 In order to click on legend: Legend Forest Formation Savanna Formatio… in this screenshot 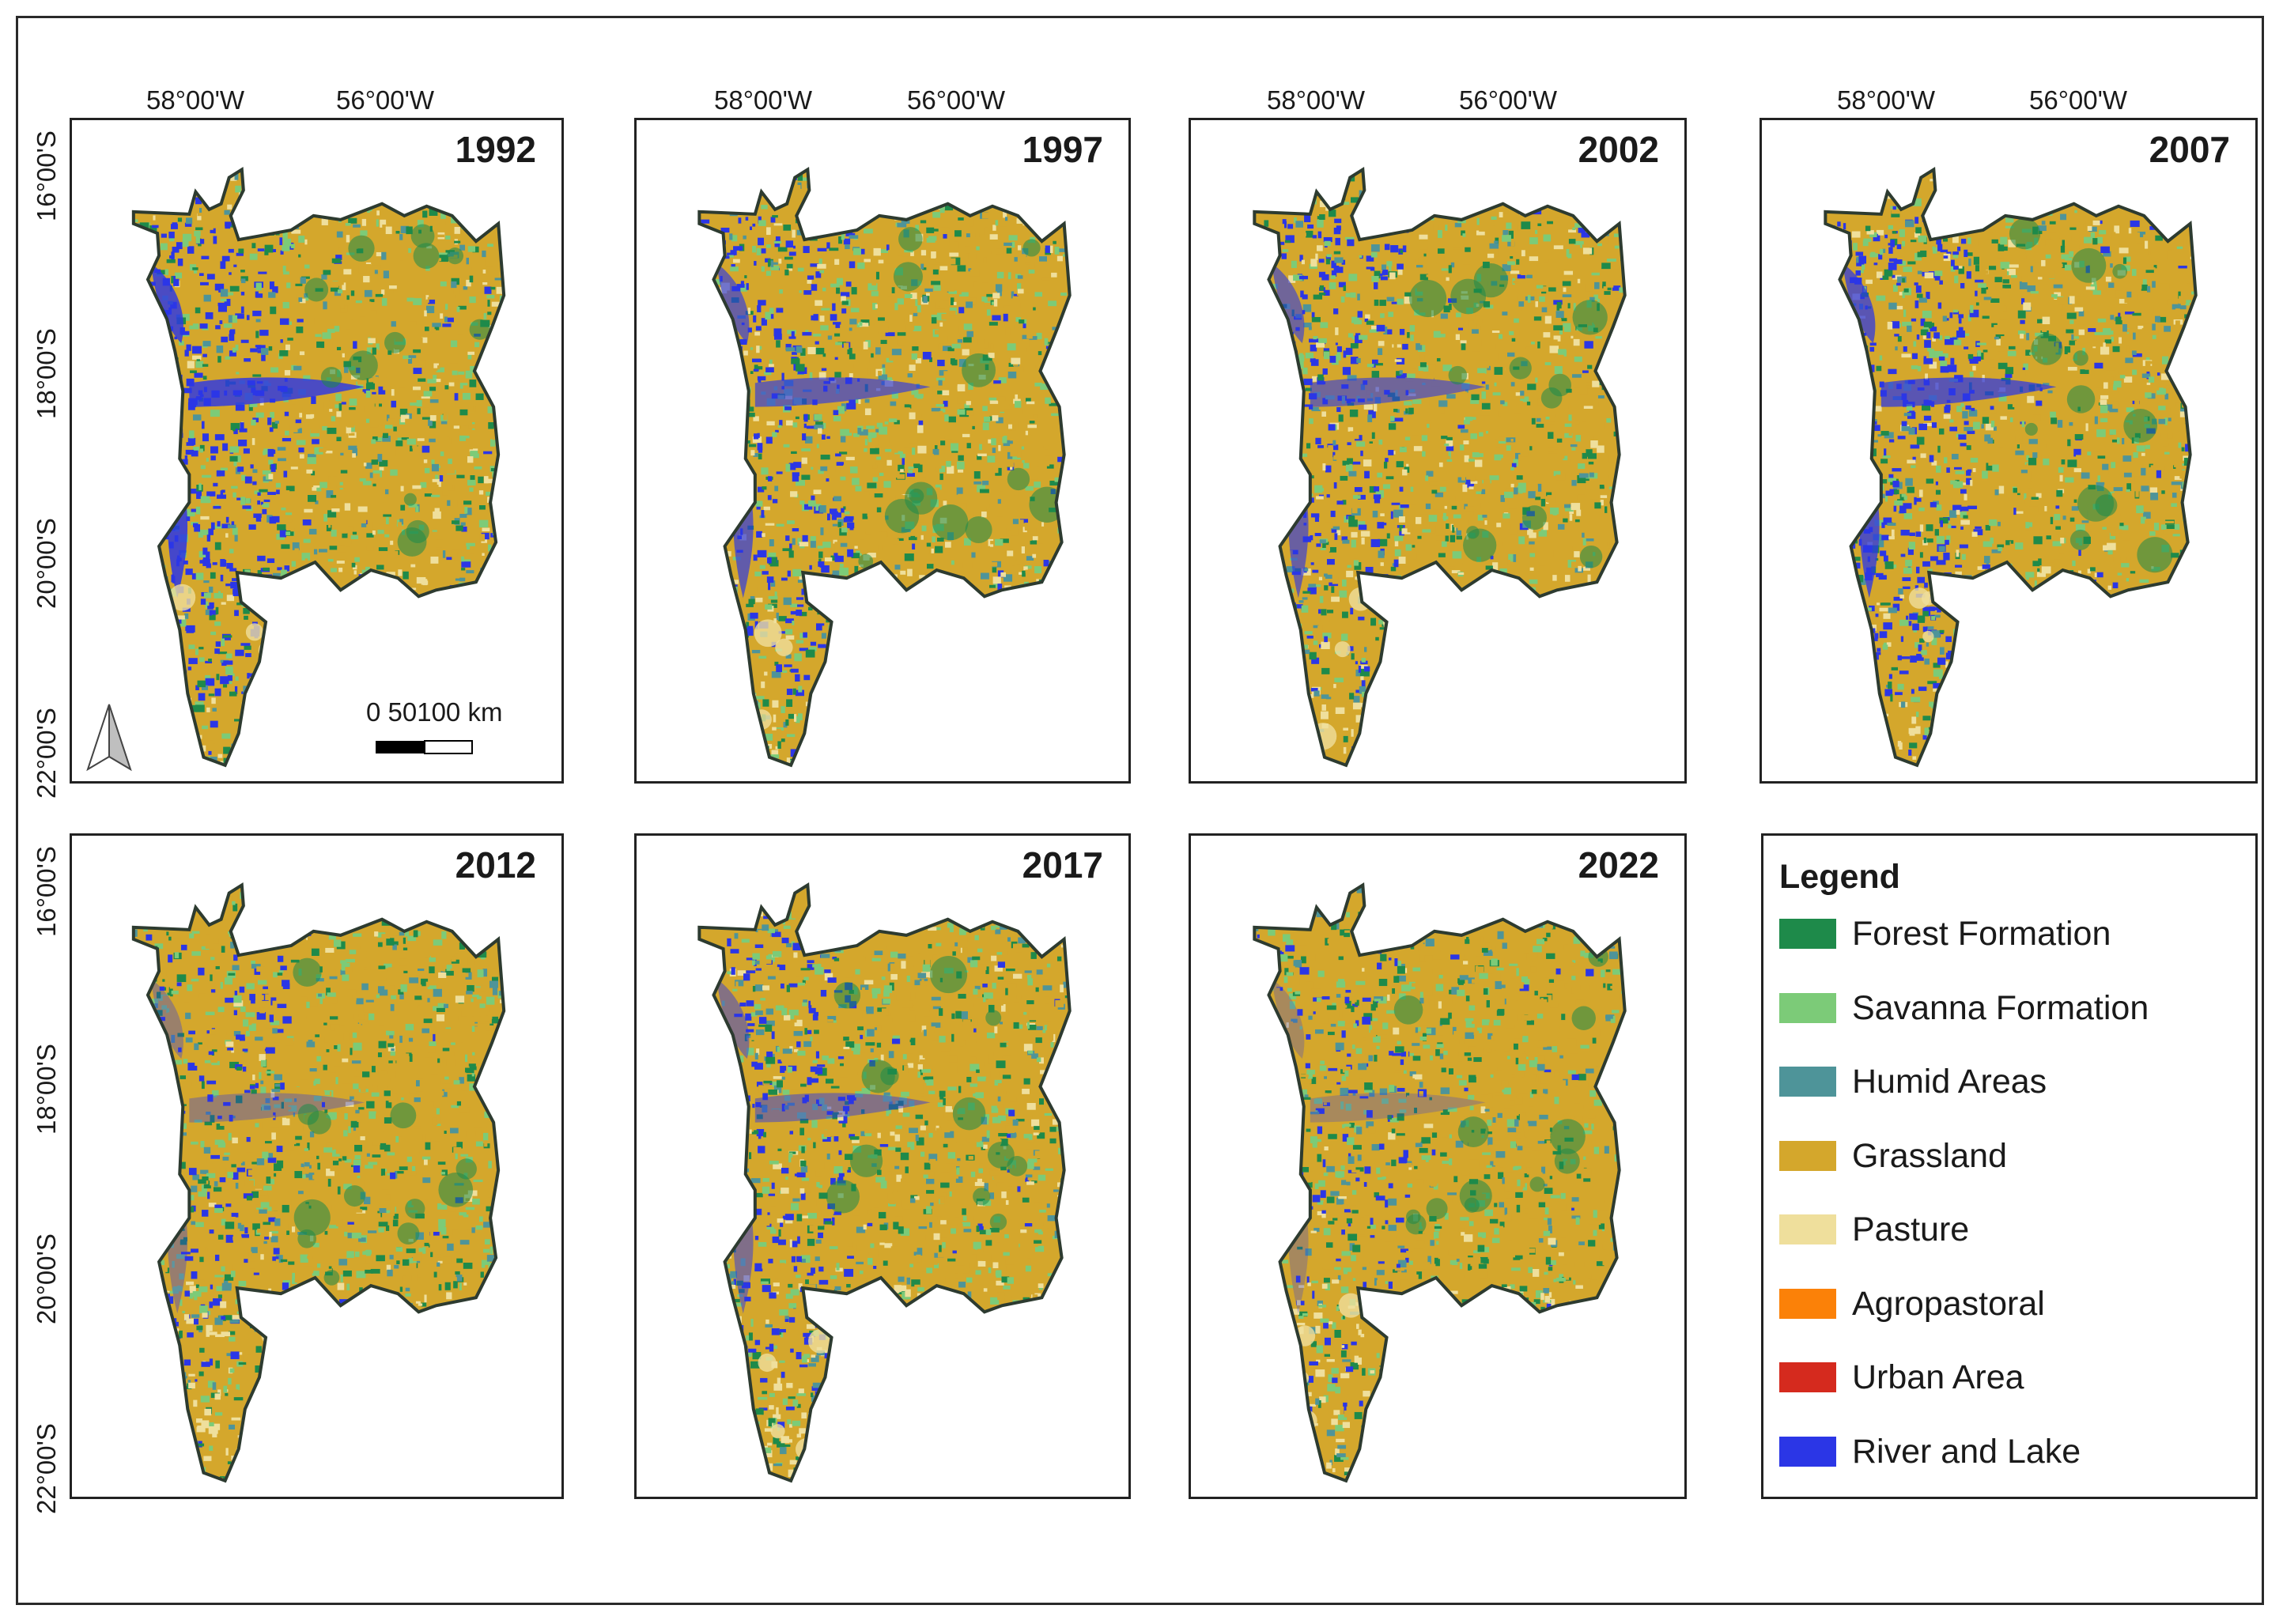, I will do `click(2009, 1166)`.